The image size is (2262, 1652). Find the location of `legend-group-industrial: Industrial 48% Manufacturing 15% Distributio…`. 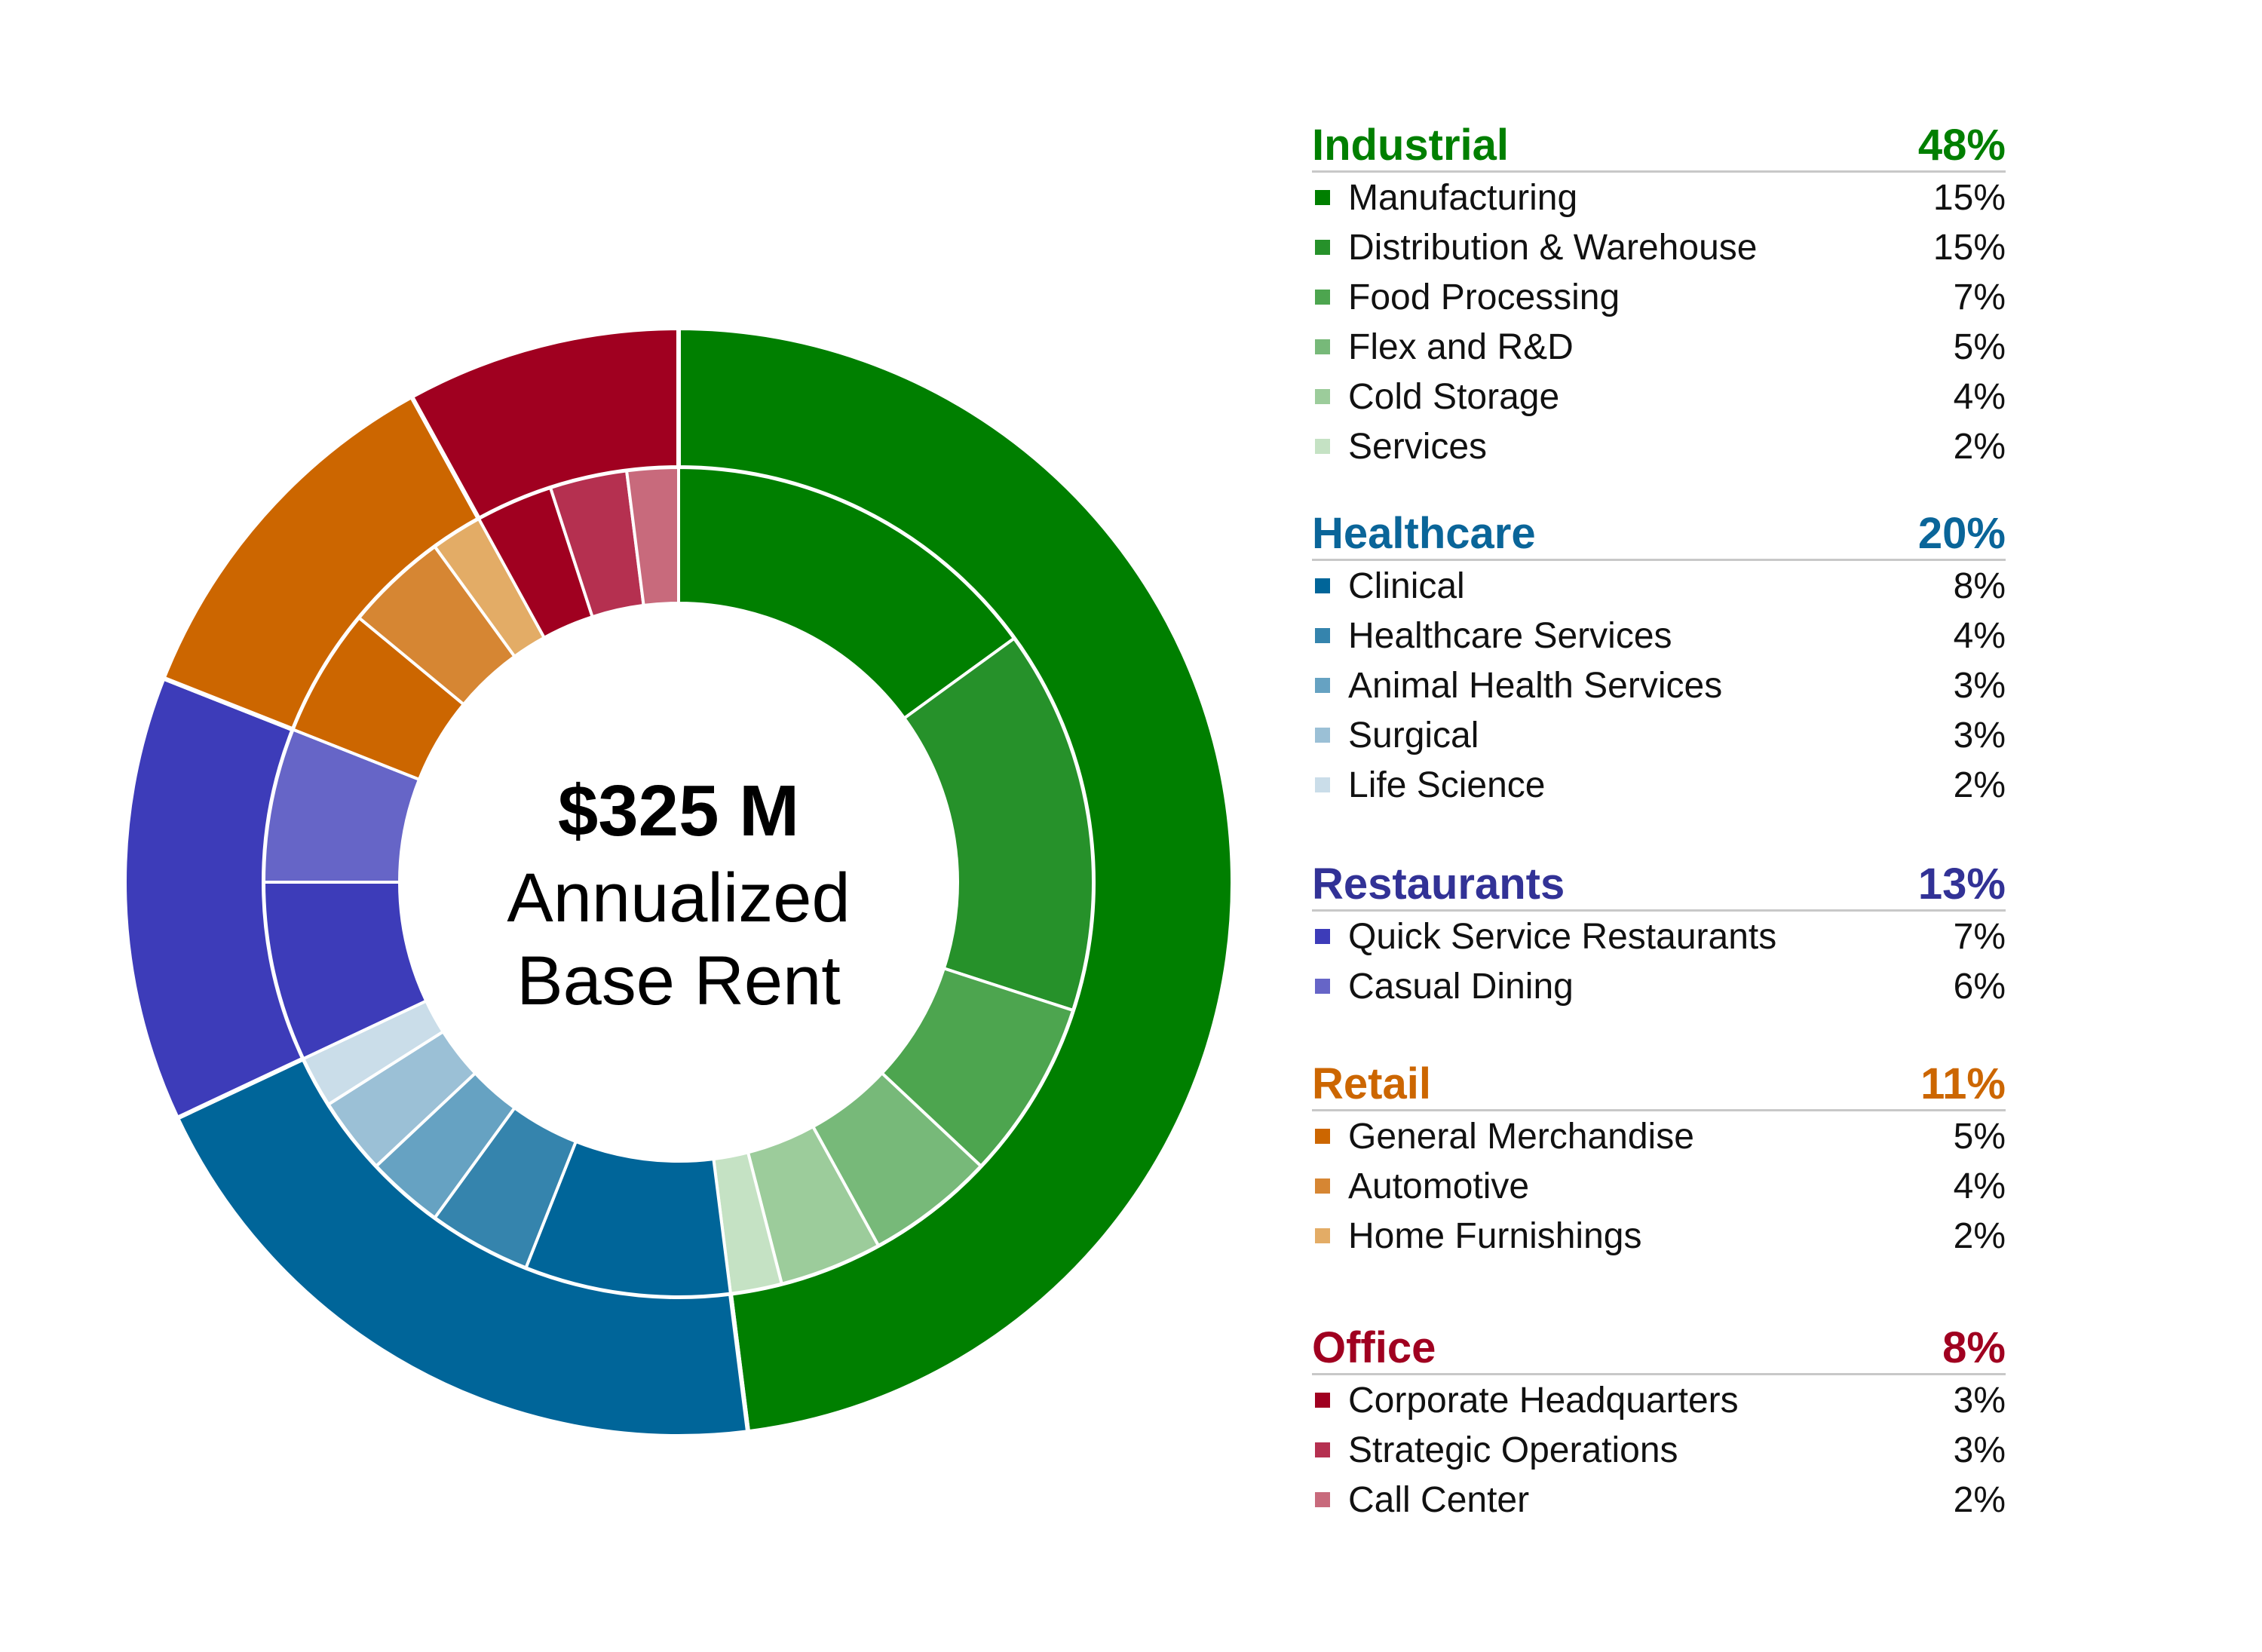

legend-group-industrial: Industrial 48% Manufacturing 15% Distributio… is located at coordinates (1659, 296).